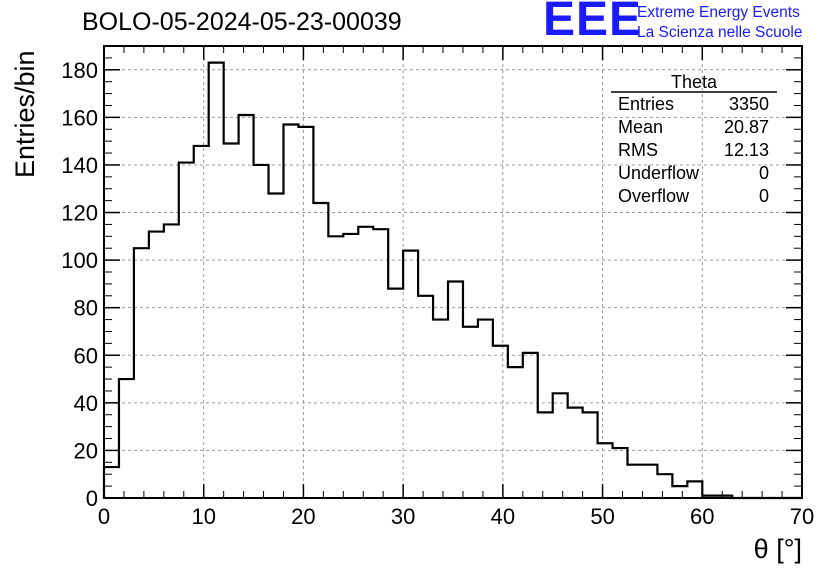 The width and height of the screenshot is (836, 572). What do you see at coordinates (638, 150) in the screenshot?
I see `stats-row-label: RMS` at bounding box center [638, 150].